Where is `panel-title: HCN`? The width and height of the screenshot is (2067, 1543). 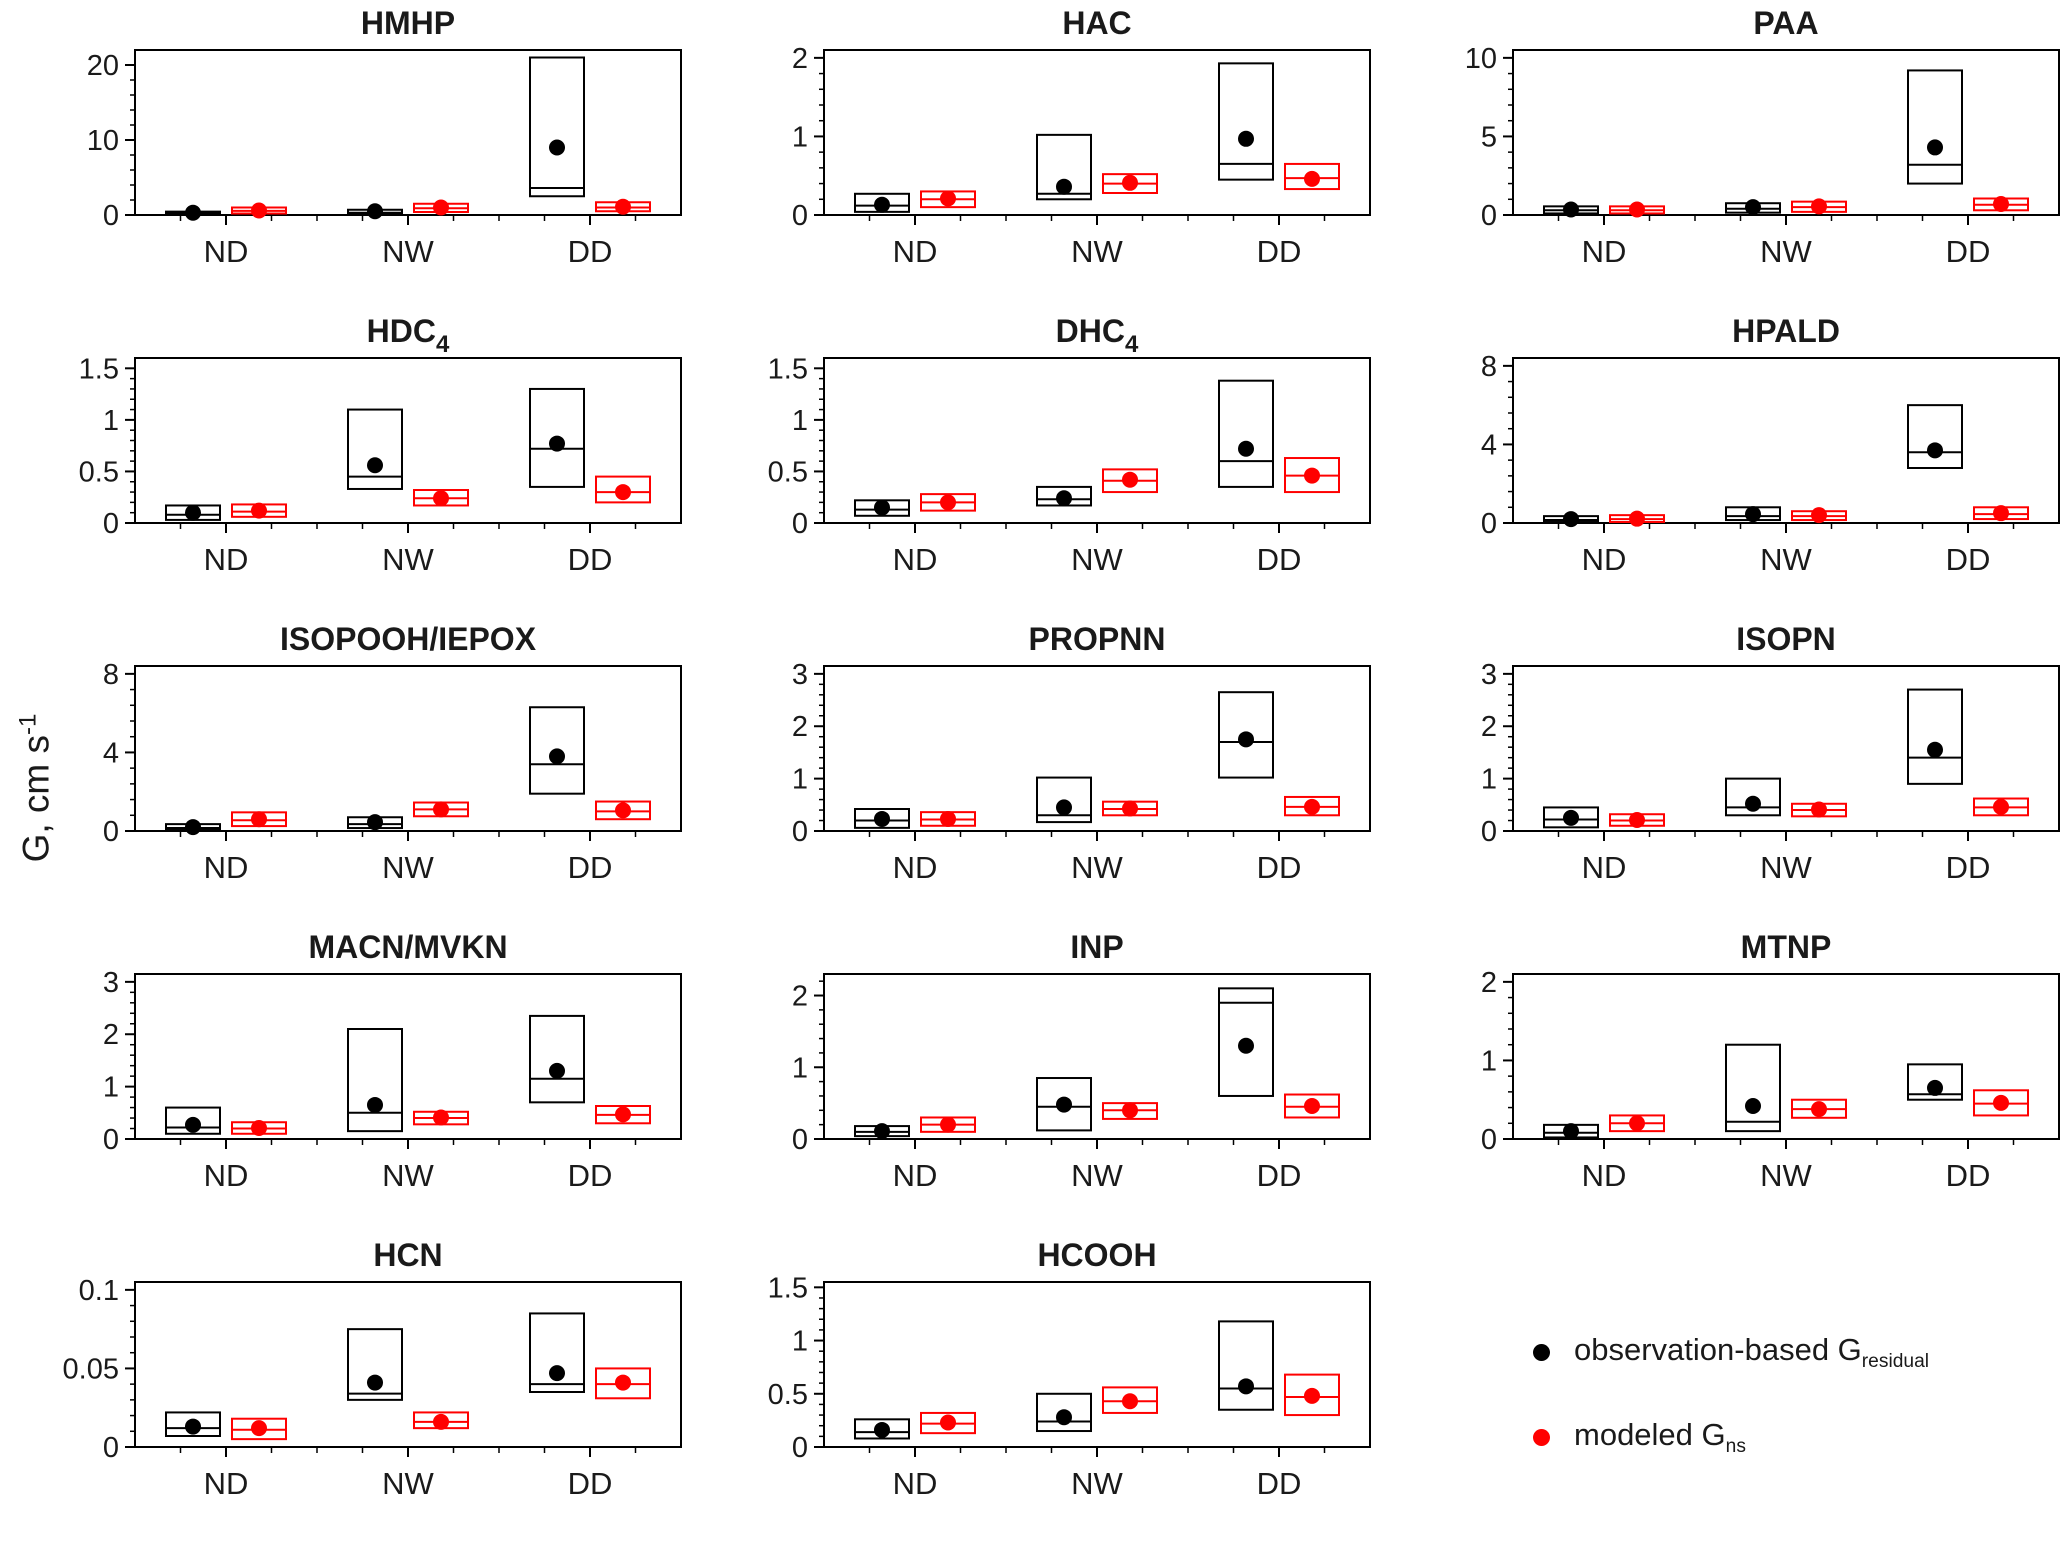
panel-title: HCN is located at coordinates (407, 1255).